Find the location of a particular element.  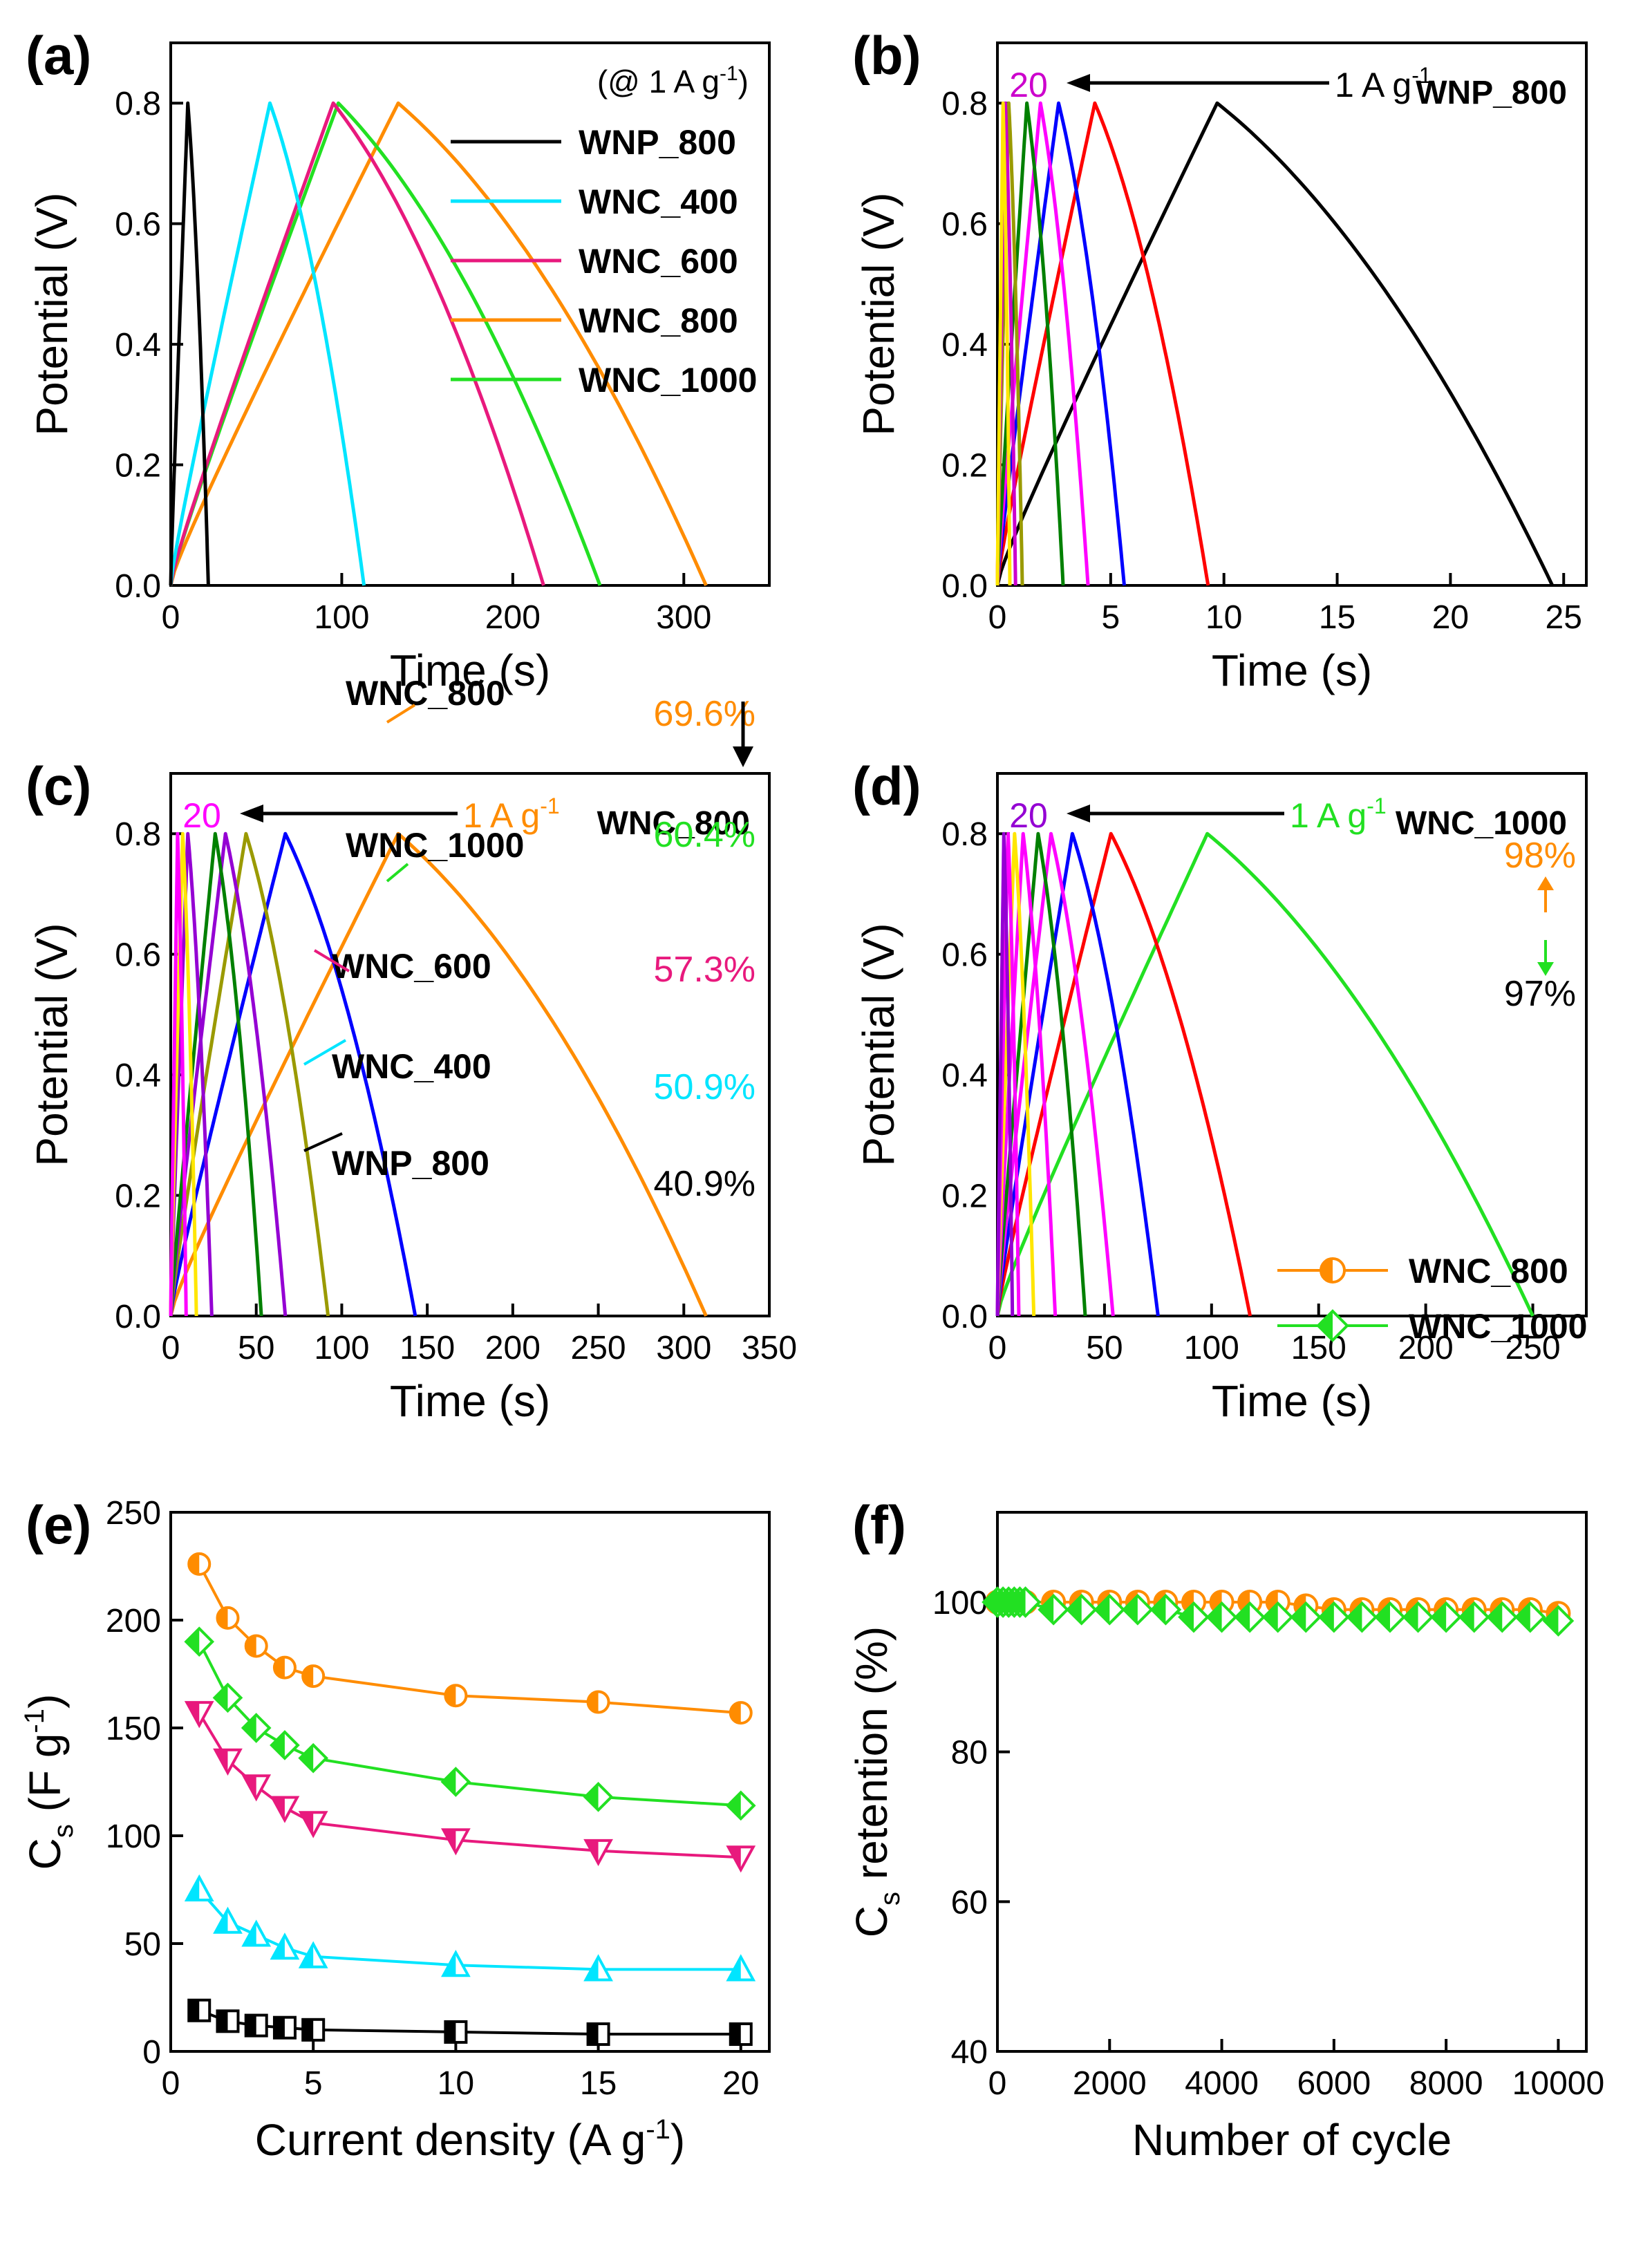

annotation-high-label: 1 A g-1 is located at coordinates (1339, 814).